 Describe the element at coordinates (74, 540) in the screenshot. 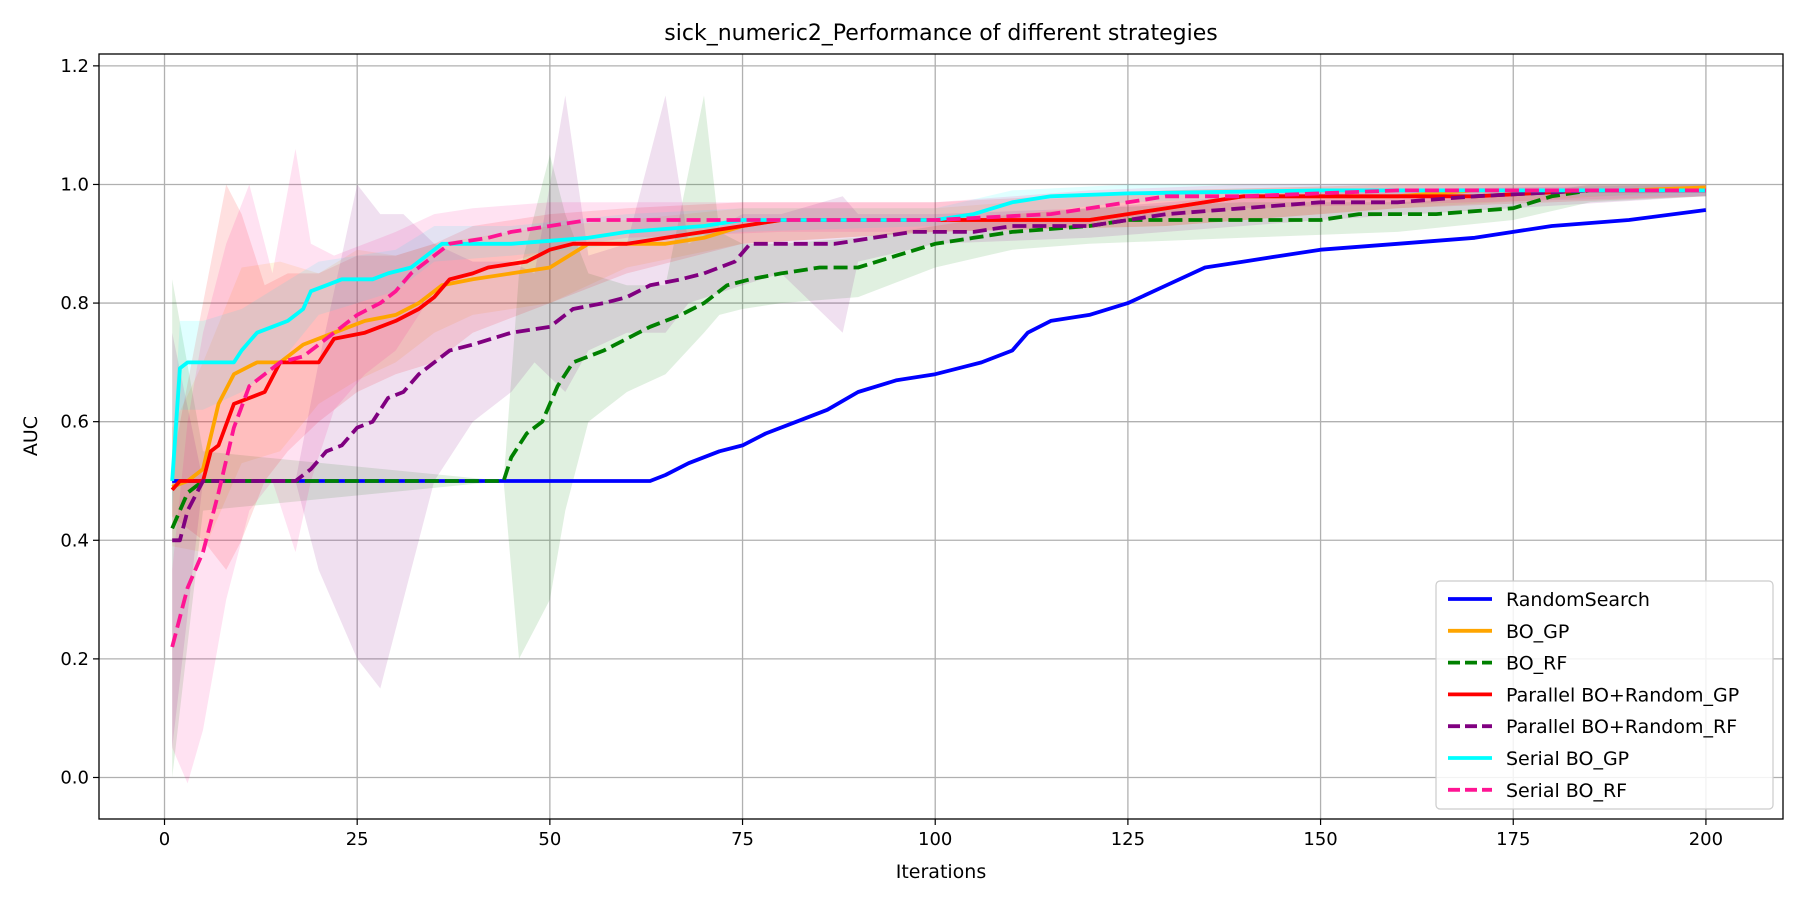

I see `y-tick-label: 0.4` at that location.